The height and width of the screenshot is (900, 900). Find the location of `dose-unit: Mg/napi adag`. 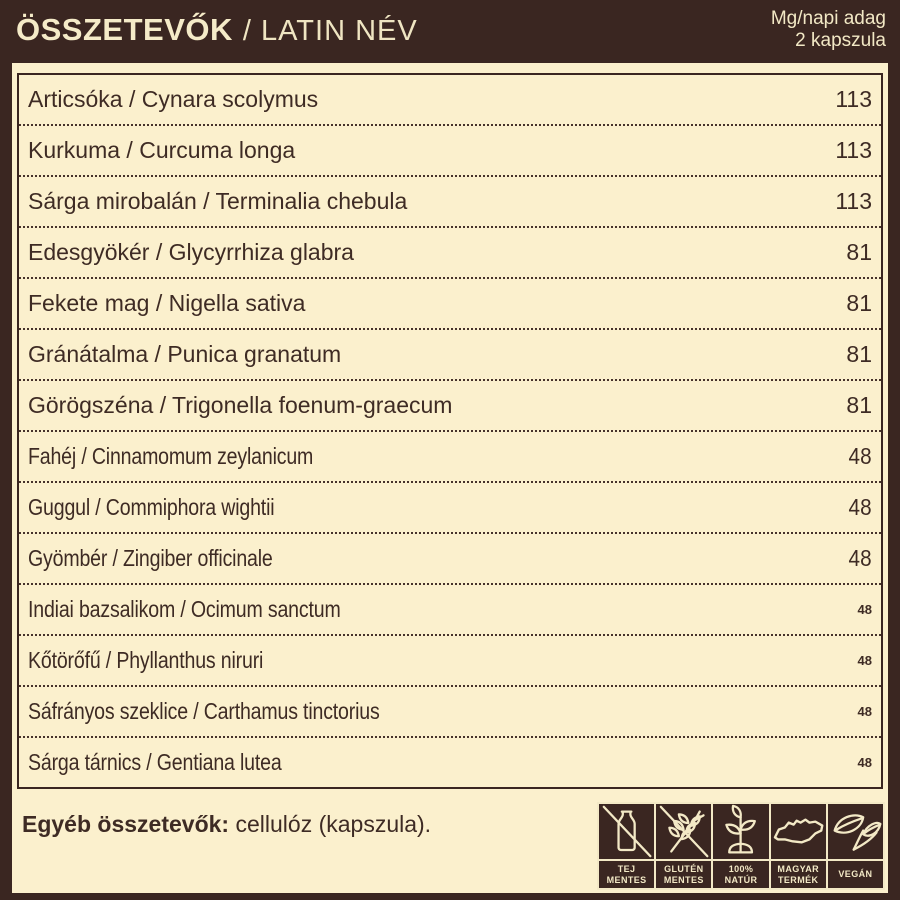

dose-unit: Mg/napi adag is located at coordinates (828, 18).